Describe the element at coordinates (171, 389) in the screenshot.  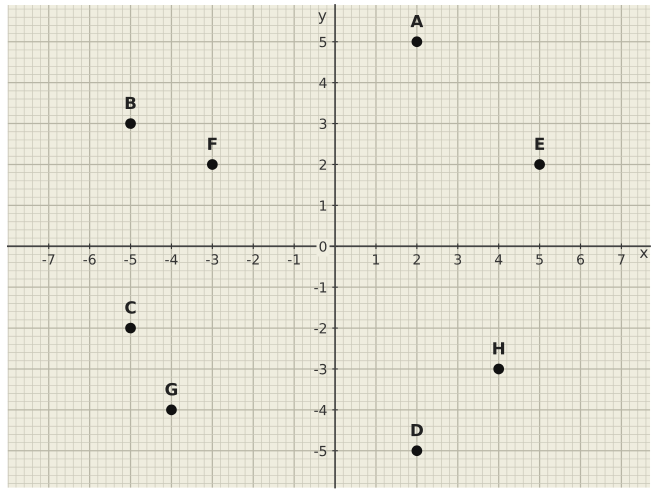
I see `annotation: G` at that location.